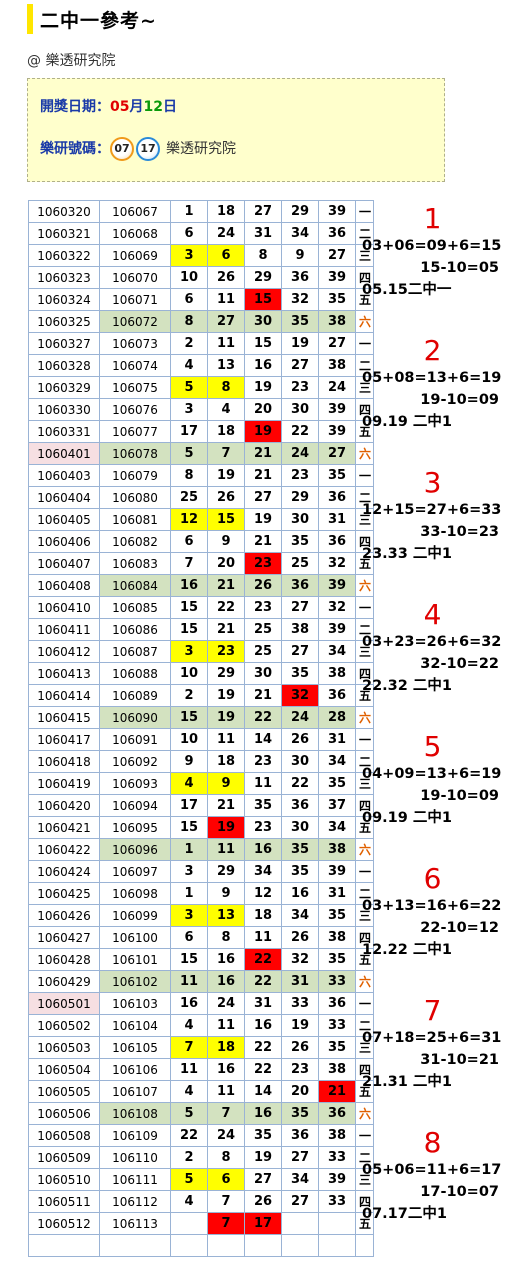 This screenshot has height=1273, width=513. I want to click on issue-number-cell: 106094, so click(135, 805).